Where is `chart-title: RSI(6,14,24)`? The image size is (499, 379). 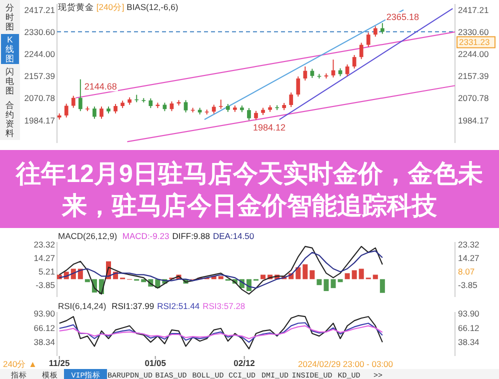 chart-title: RSI(6,14,24) is located at coordinates (83, 306).